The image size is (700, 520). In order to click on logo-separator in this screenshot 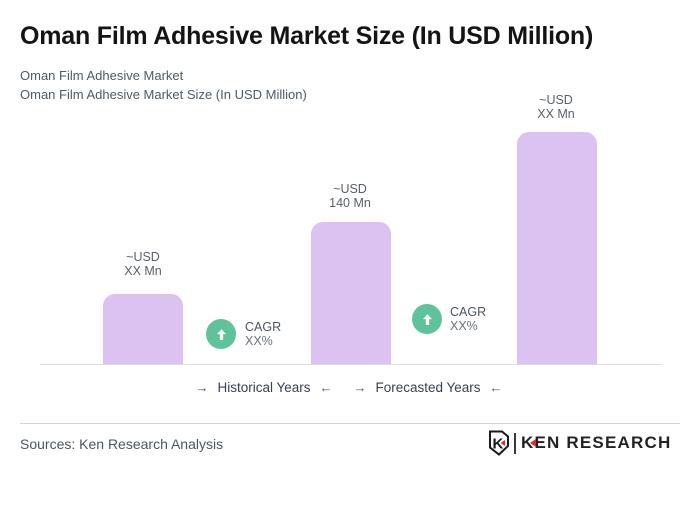, I will do `click(515, 443)`.